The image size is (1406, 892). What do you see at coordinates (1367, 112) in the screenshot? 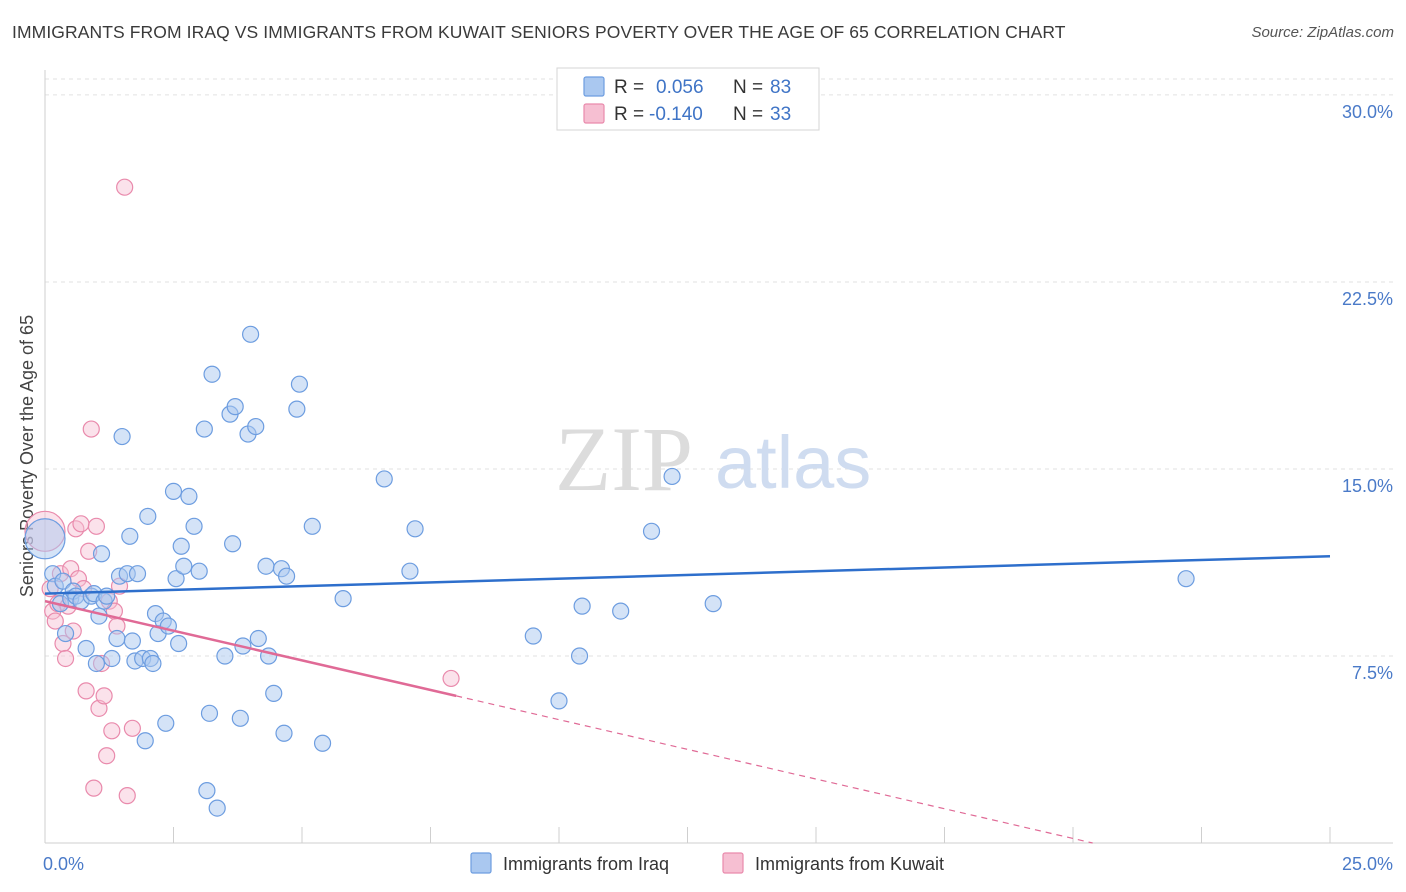
I see `y-tick-label: 30.0%` at bounding box center [1367, 112].